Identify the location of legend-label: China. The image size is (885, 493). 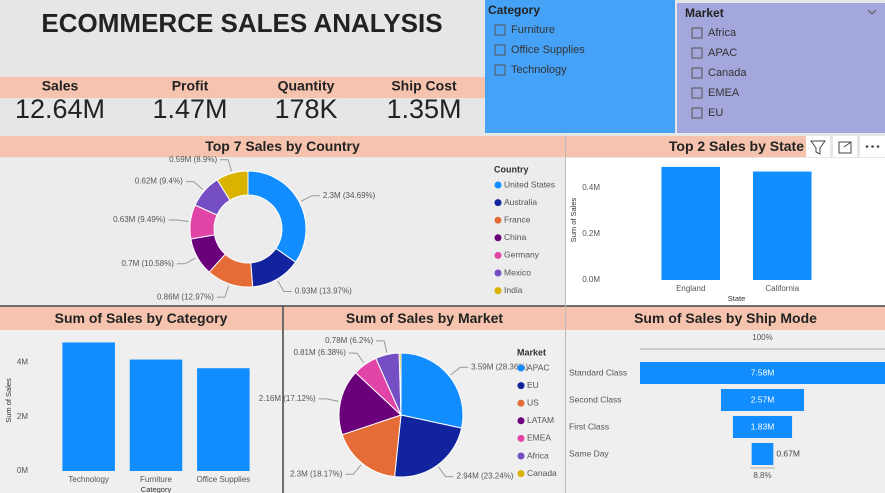
(515, 237).